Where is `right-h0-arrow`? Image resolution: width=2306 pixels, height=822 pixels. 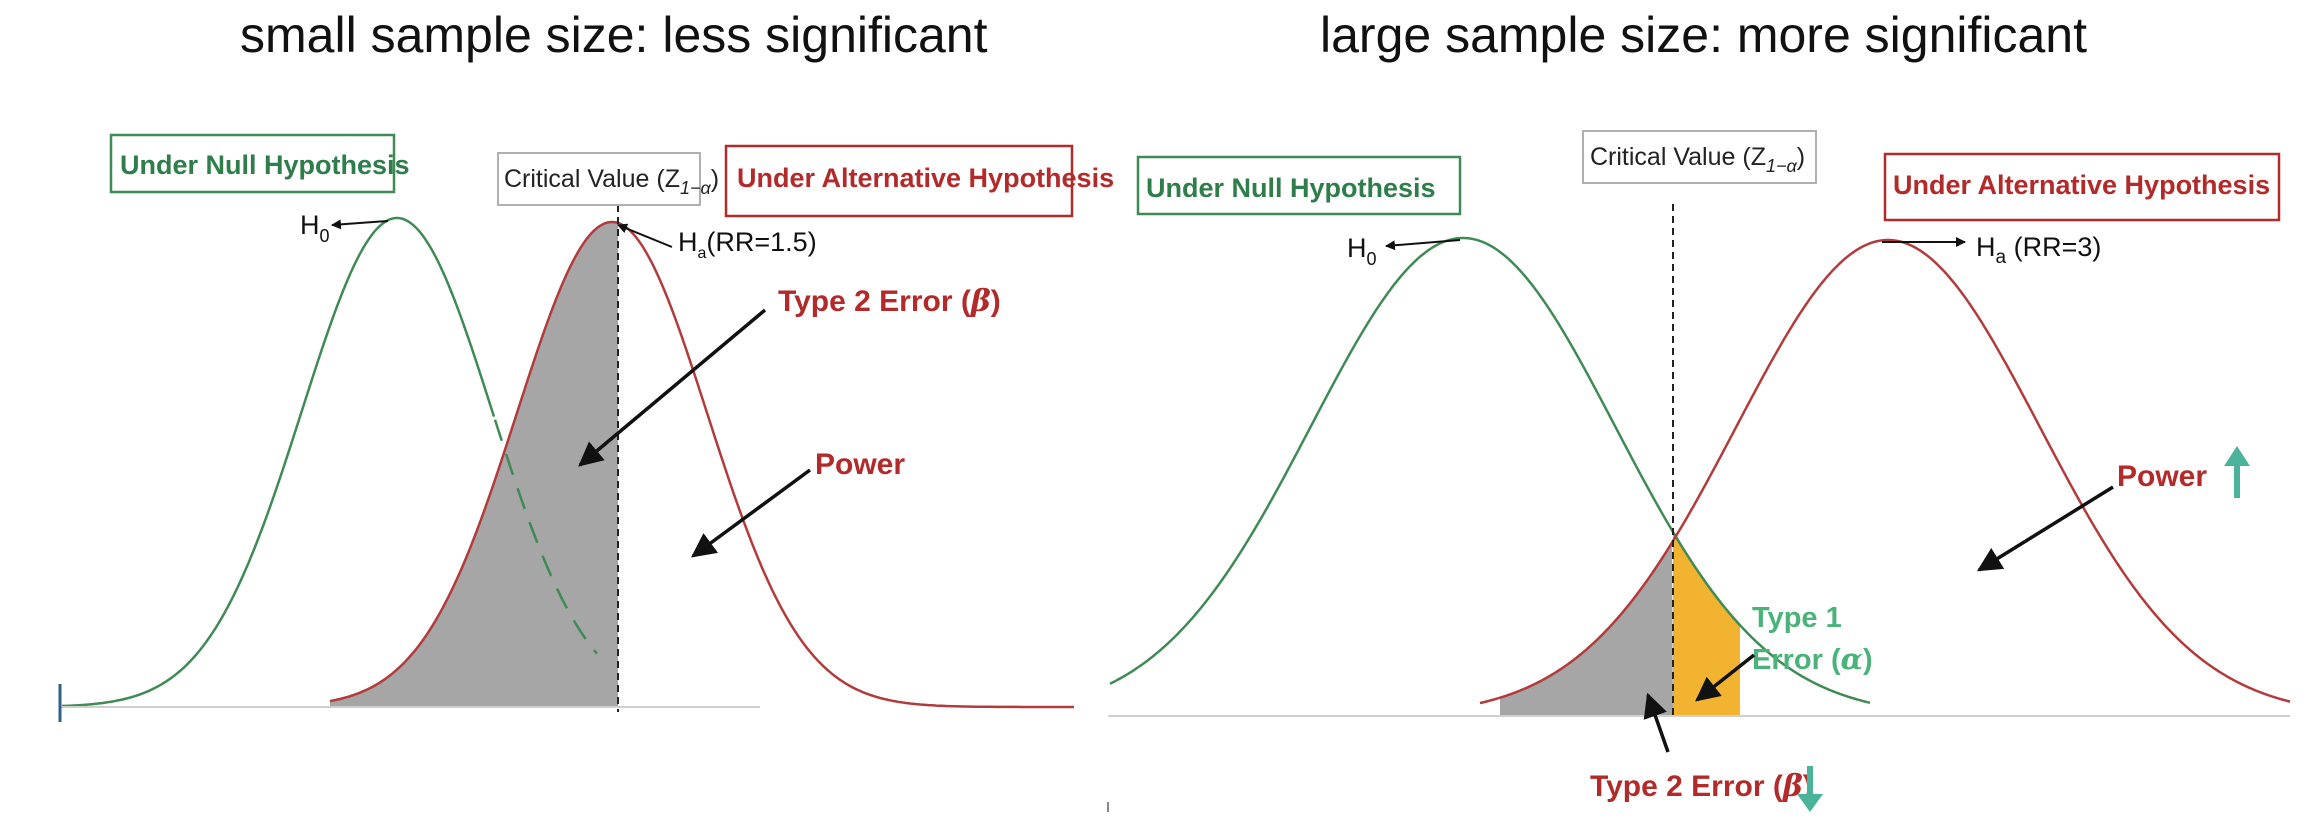
right-h0-arrow is located at coordinates (1423, 245).